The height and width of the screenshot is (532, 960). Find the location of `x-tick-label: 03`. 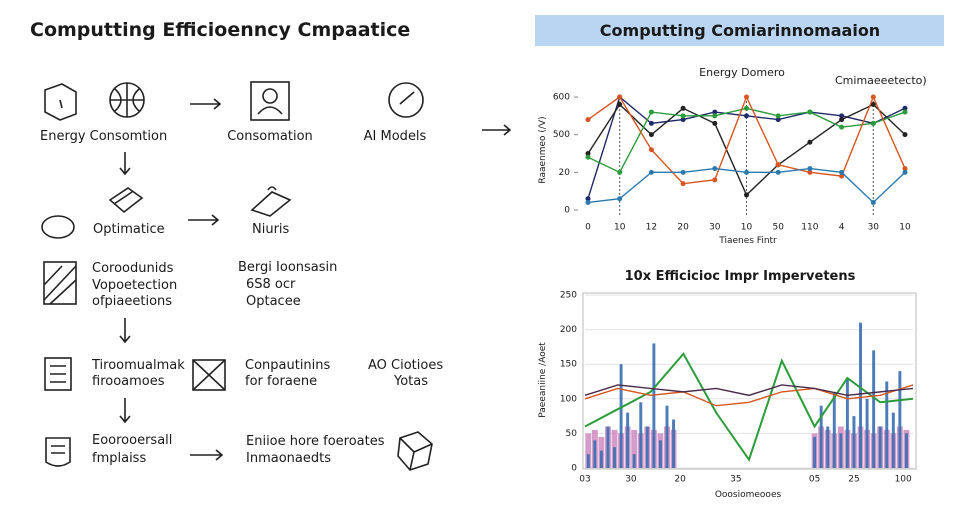

x-tick-label: 03 is located at coordinates (584, 480).